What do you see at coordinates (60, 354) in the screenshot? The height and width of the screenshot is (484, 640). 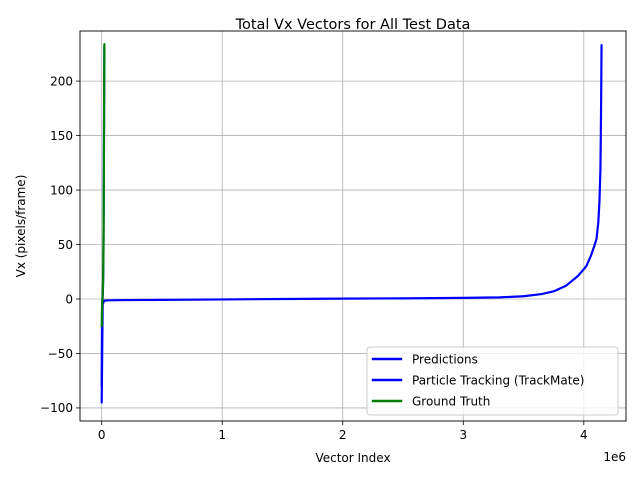 I see `y-tick-label: −50` at bounding box center [60, 354].